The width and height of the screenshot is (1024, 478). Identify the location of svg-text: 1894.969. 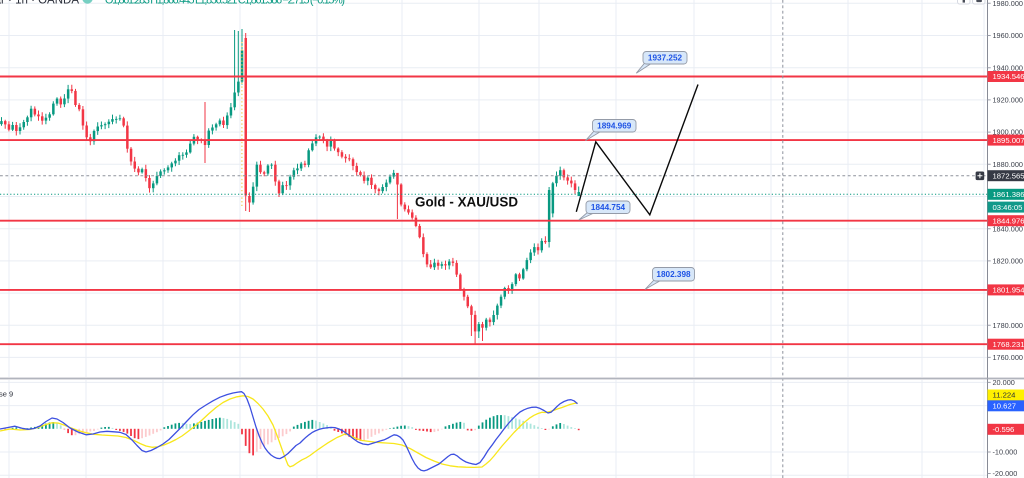
(614, 125).